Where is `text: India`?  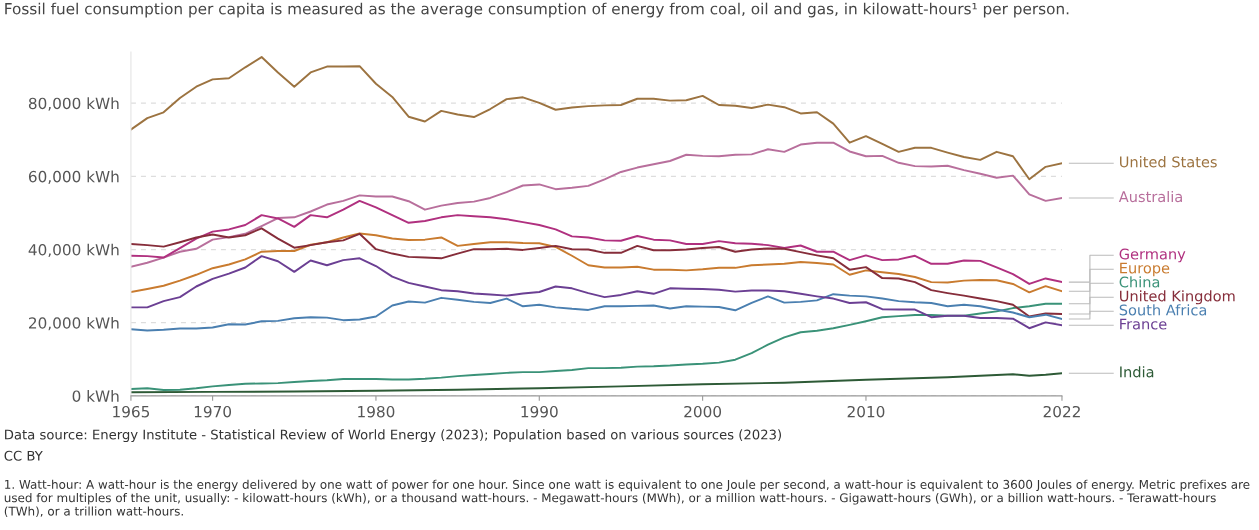
text: India is located at coordinates (1137, 372).